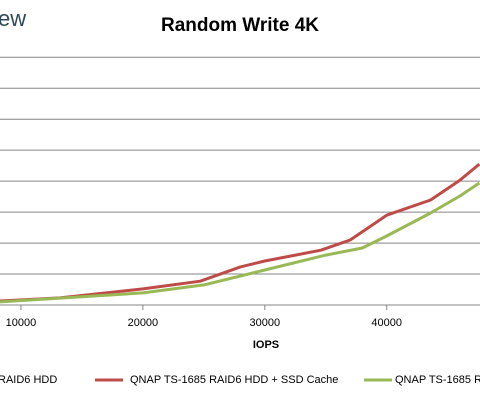 The width and height of the screenshot is (480, 401). Describe the element at coordinates (13, 18) in the screenshot. I see `logo: ew` at that location.